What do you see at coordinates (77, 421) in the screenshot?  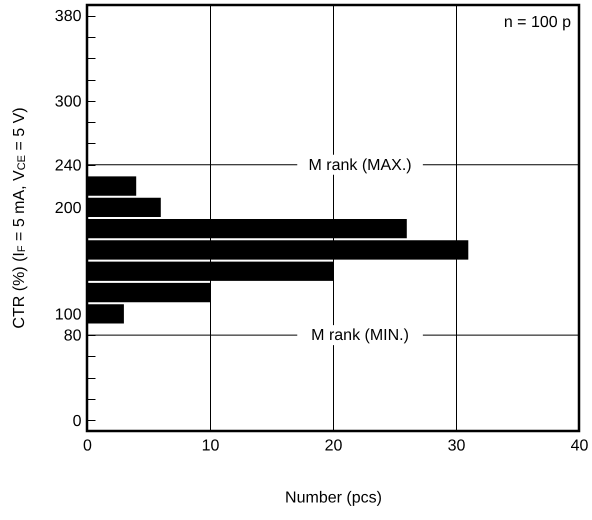 I see `y-tick-label: 0` at bounding box center [77, 421].